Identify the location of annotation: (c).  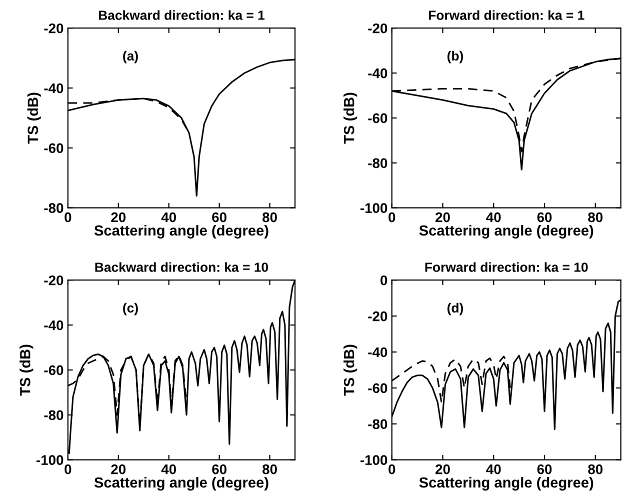
(130, 309).